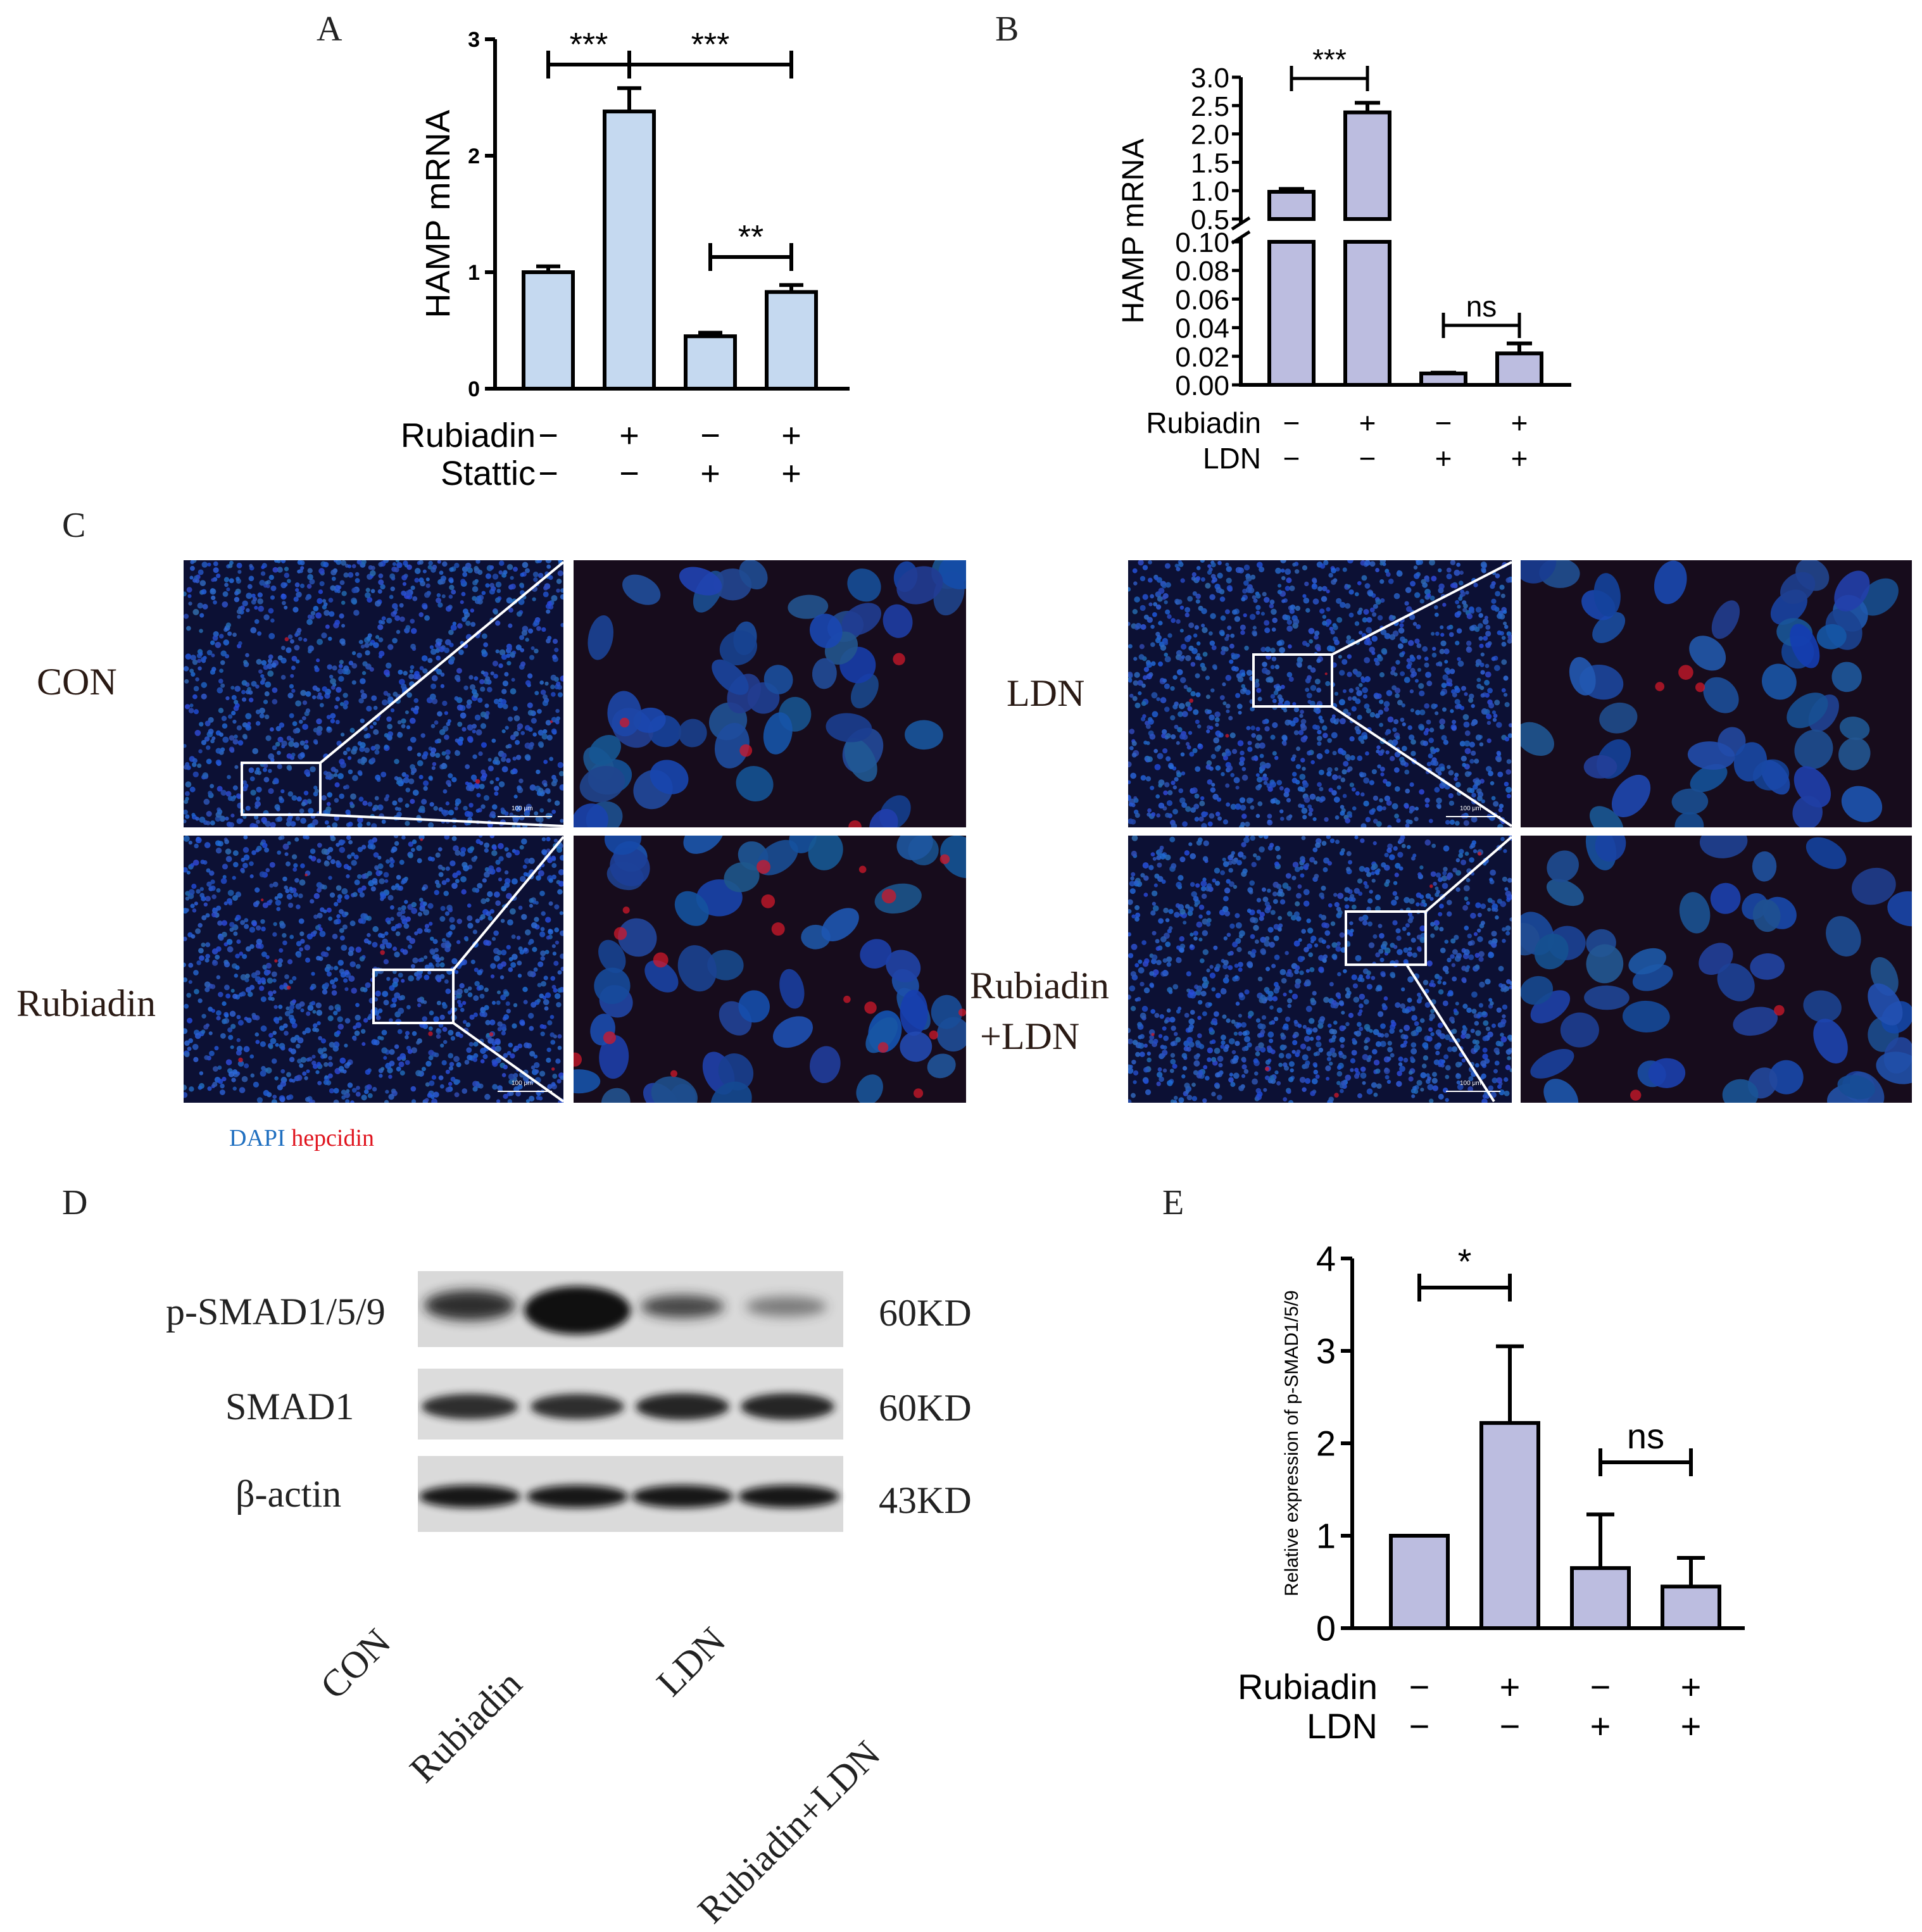  What do you see at coordinates (330, 29) in the screenshot?
I see `panel-letter-a: A` at bounding box center [330, 29].